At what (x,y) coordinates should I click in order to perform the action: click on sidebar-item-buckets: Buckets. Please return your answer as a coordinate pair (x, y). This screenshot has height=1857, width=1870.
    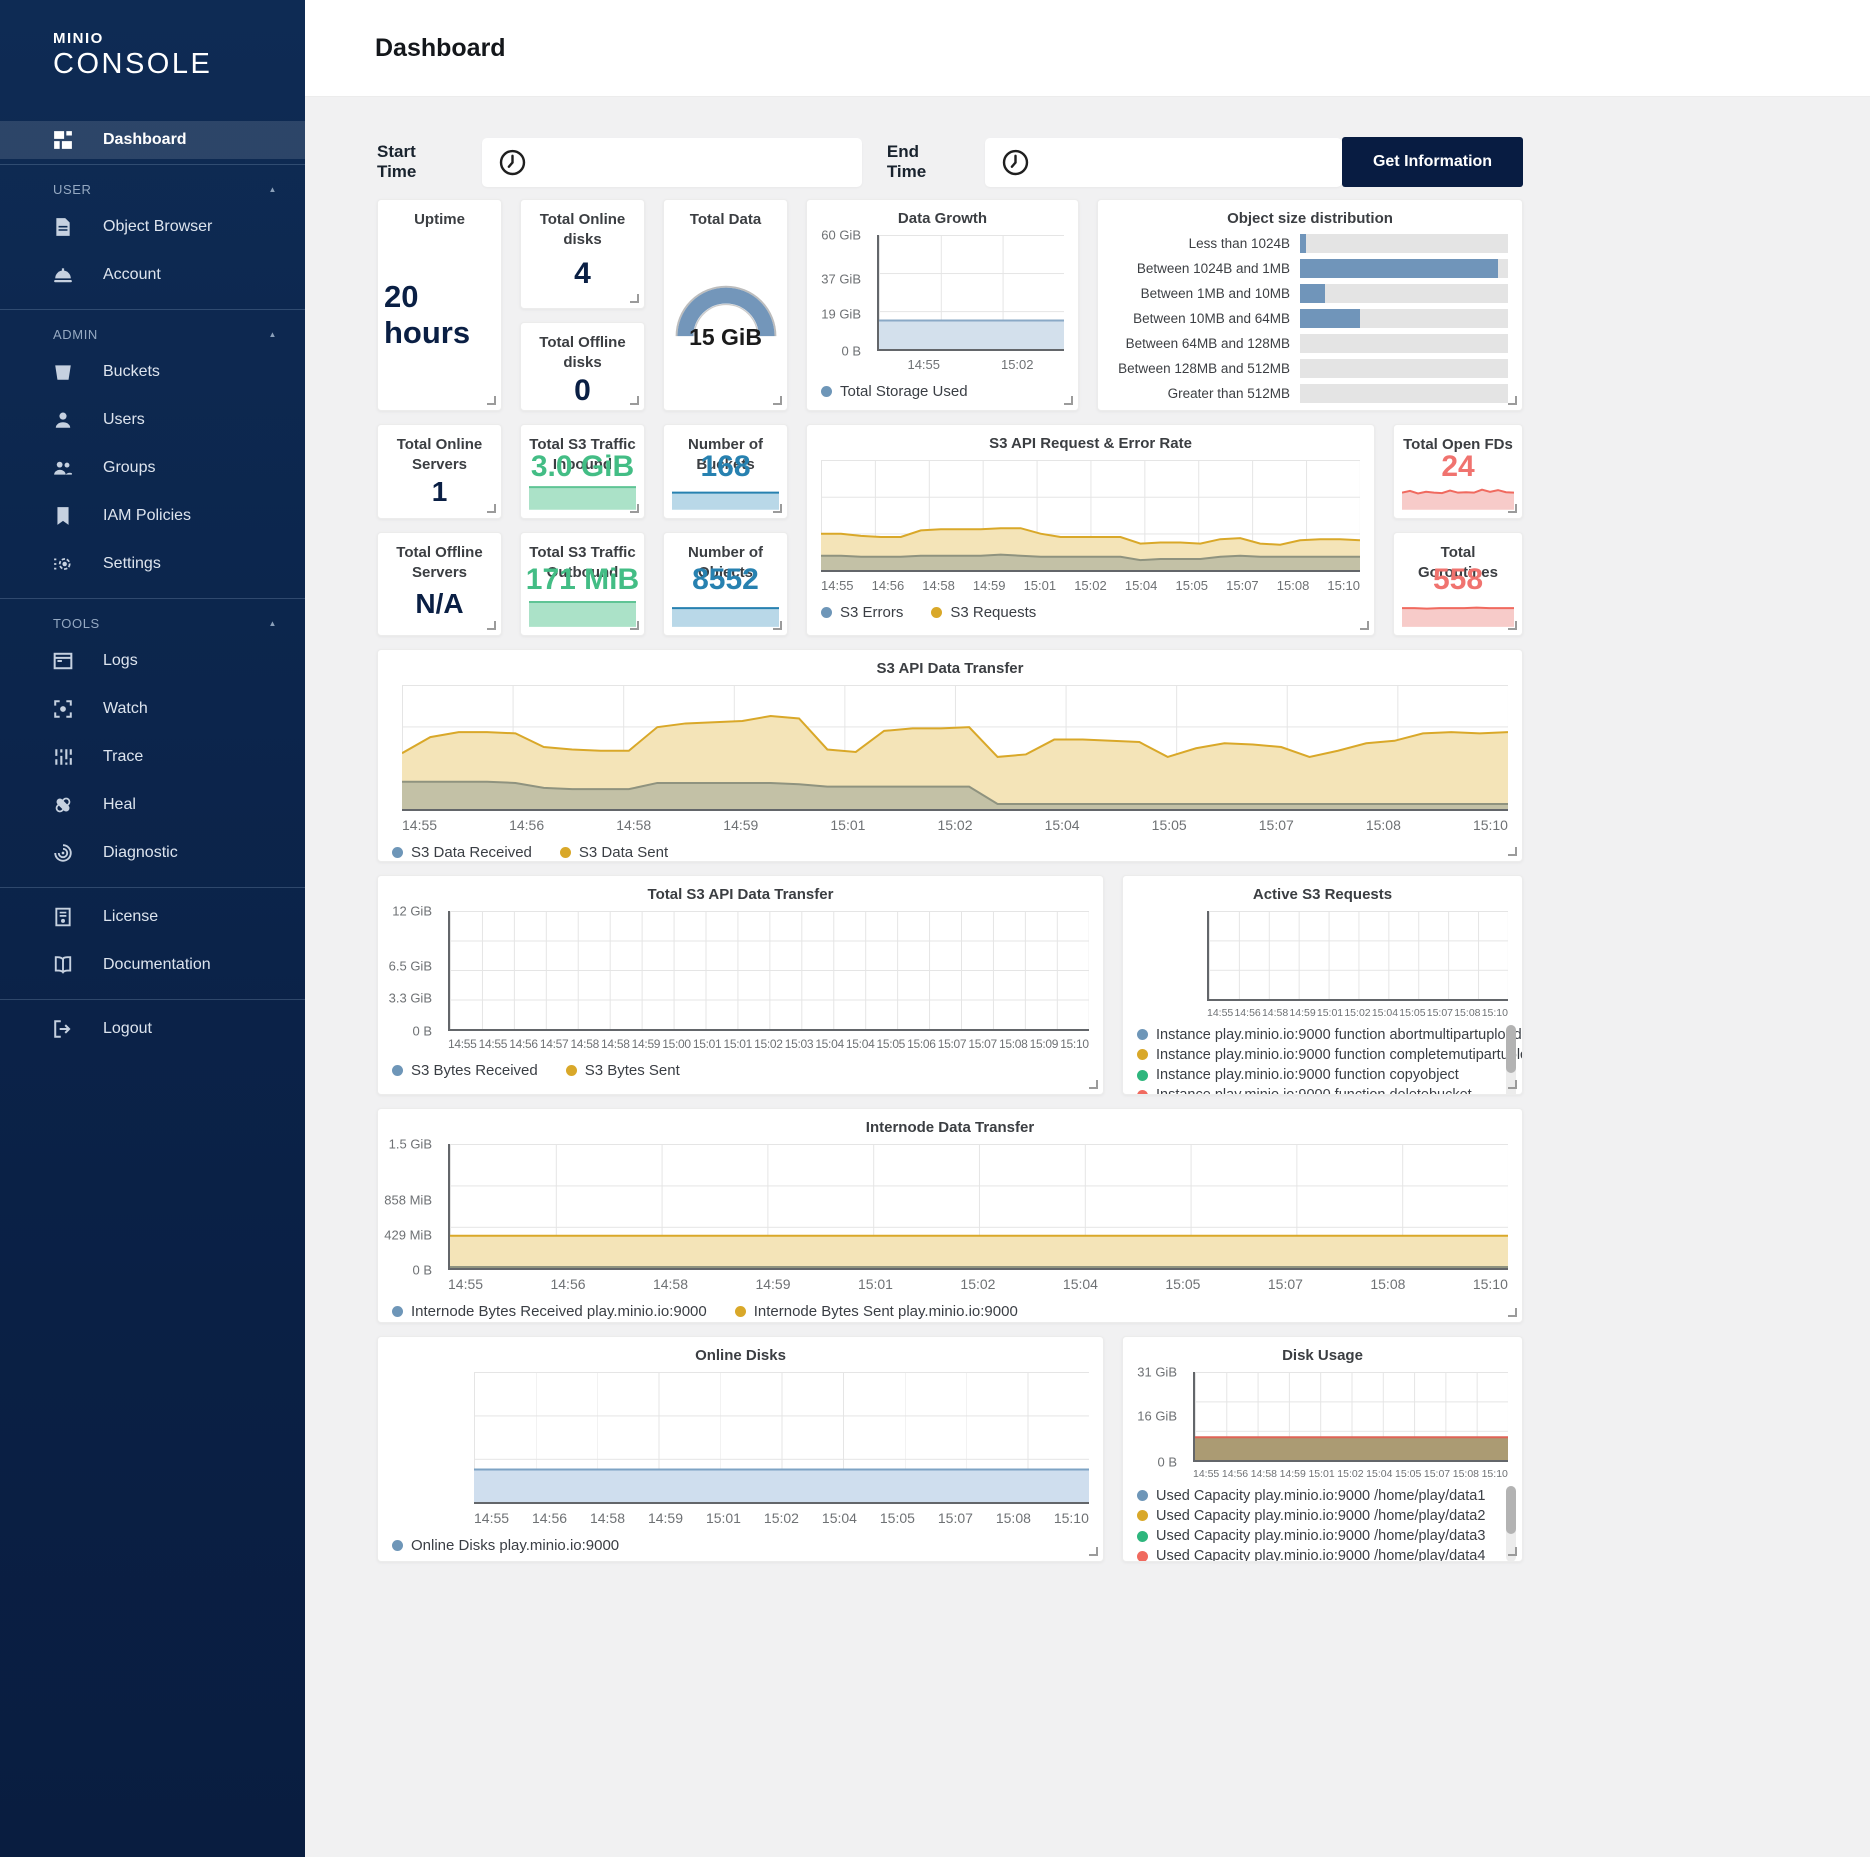
    Looking at the image, I should click on (152, 372).